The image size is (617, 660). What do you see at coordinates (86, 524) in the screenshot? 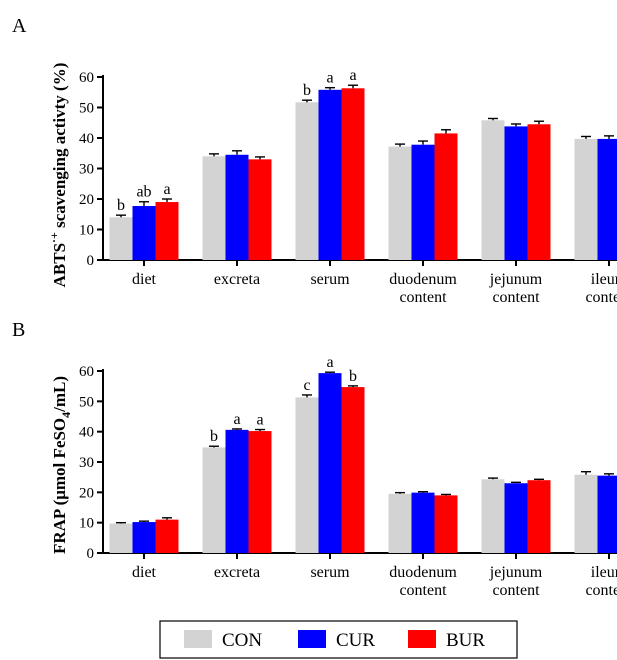
I see `panel-b-ytick-label: 10` at bounding box center [86, 524].